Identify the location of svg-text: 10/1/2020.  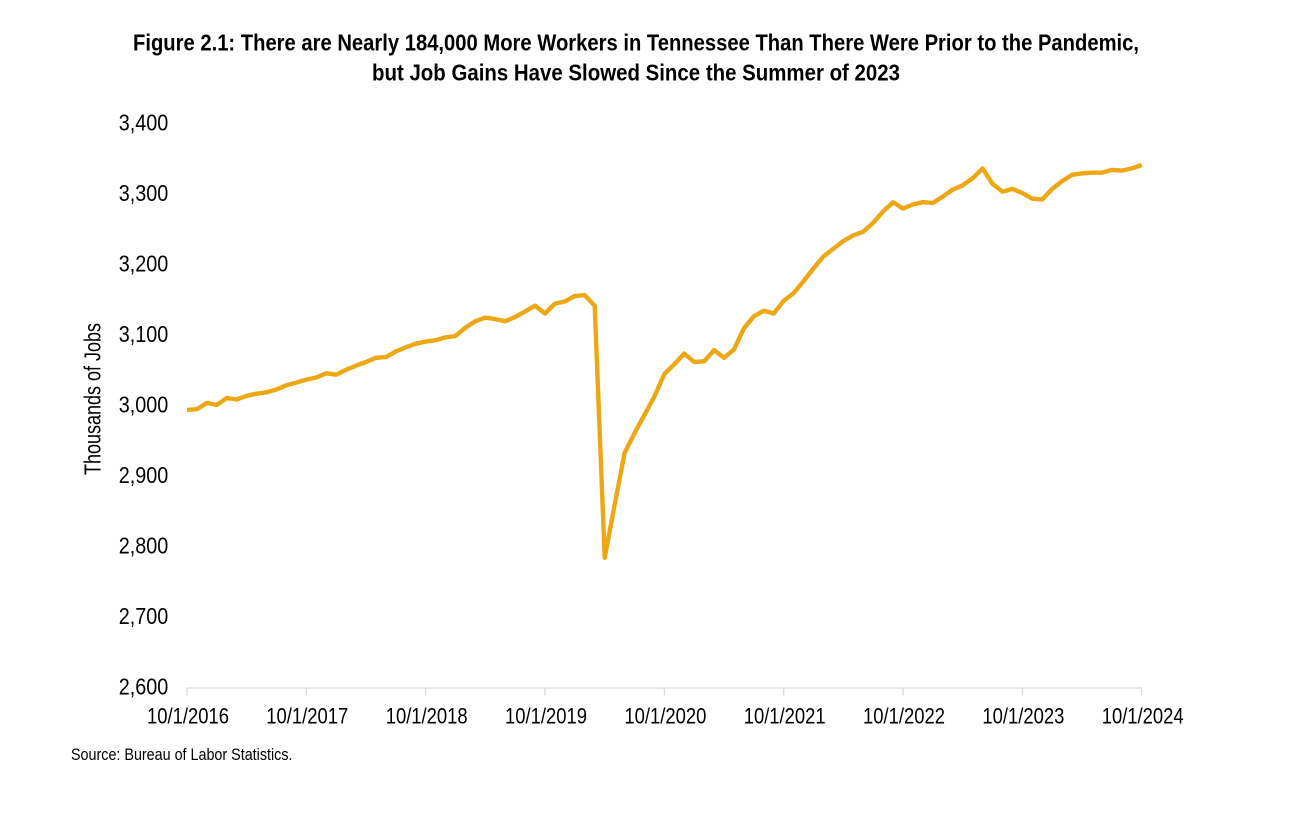
(665, 716).